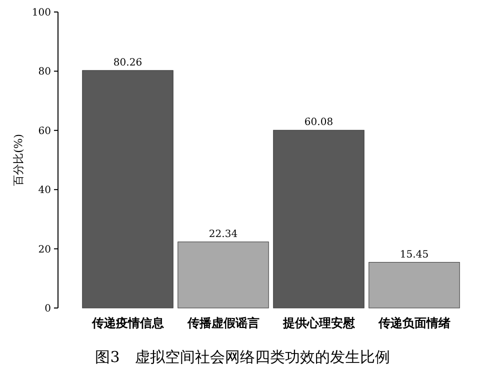 Image resolution: width=485 pixels, height=383 pixels. Describe the element at coordinates (44, 250) in the screenshot. I see `y-tick-label: 20` at that location.